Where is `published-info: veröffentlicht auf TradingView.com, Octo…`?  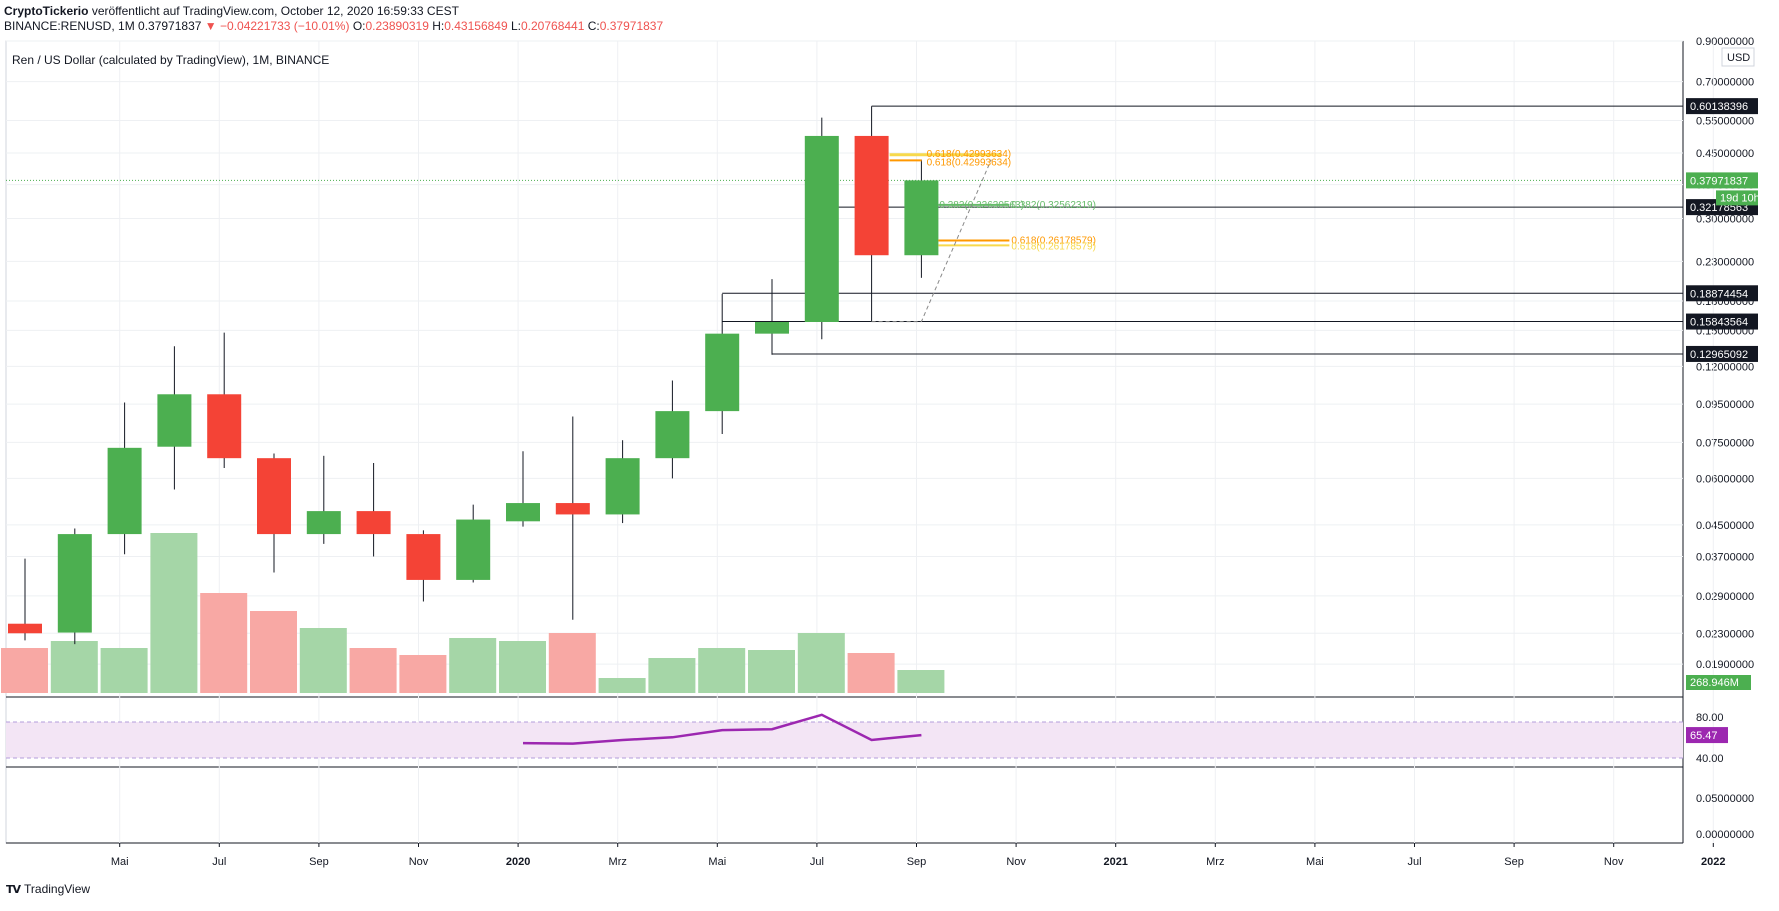
published-info: veröffentlicht auf TradingView.com, Octo… is located at coordinates (275, 11).